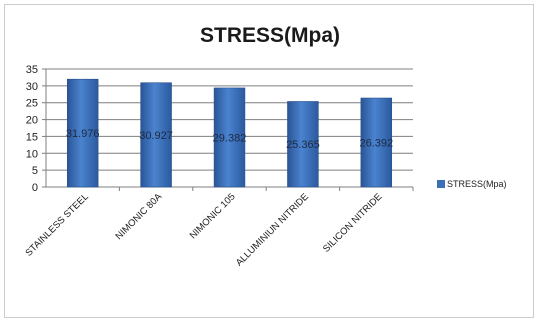 This screenshot has width=540, height=324. Describe the element at coordinates (269, 35) in the screenshot. I see `chart-title: STRESS(Mpa)` at that location.